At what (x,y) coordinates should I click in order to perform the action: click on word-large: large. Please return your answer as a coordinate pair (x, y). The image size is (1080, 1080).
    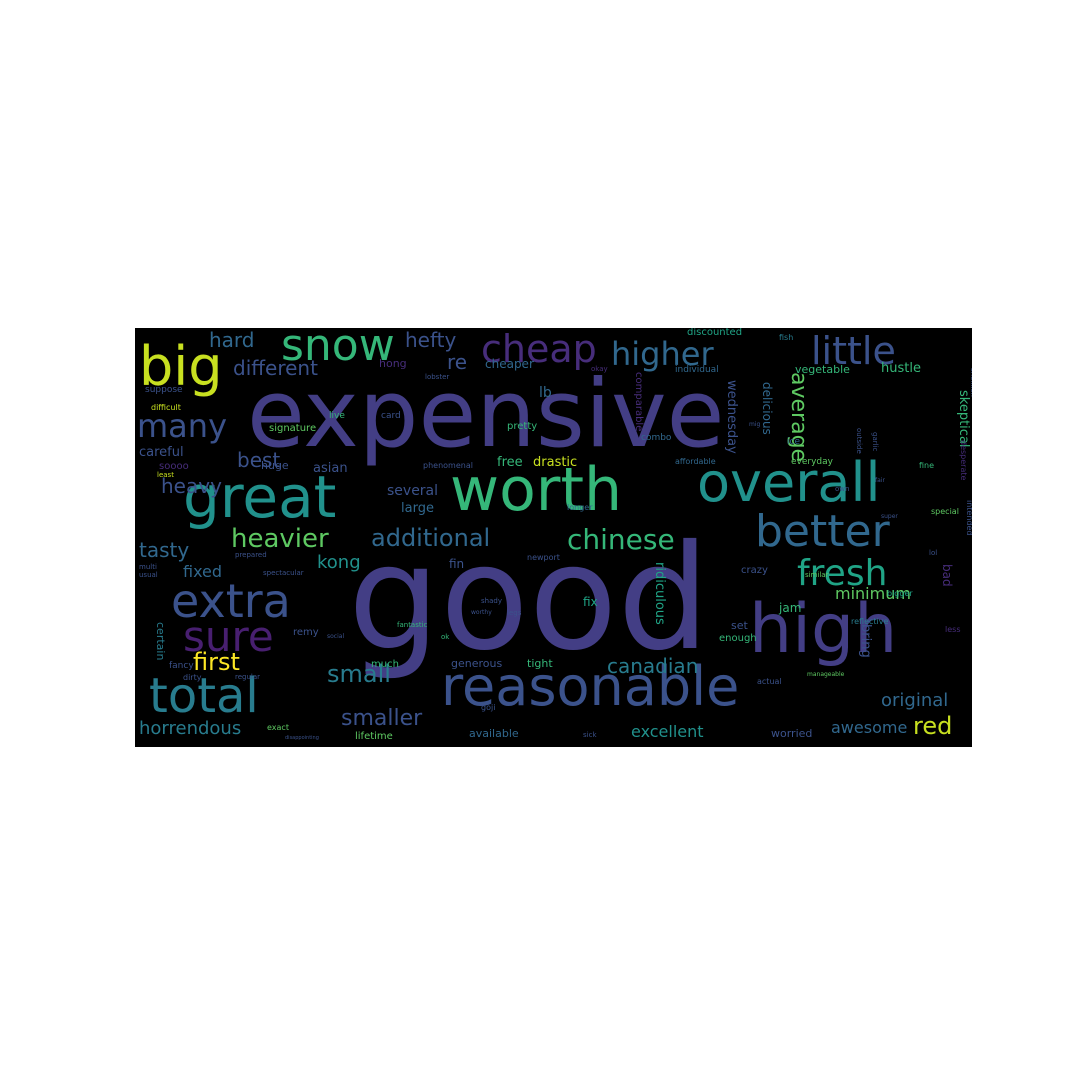
    Looking at the image, I should click on (417, 508).